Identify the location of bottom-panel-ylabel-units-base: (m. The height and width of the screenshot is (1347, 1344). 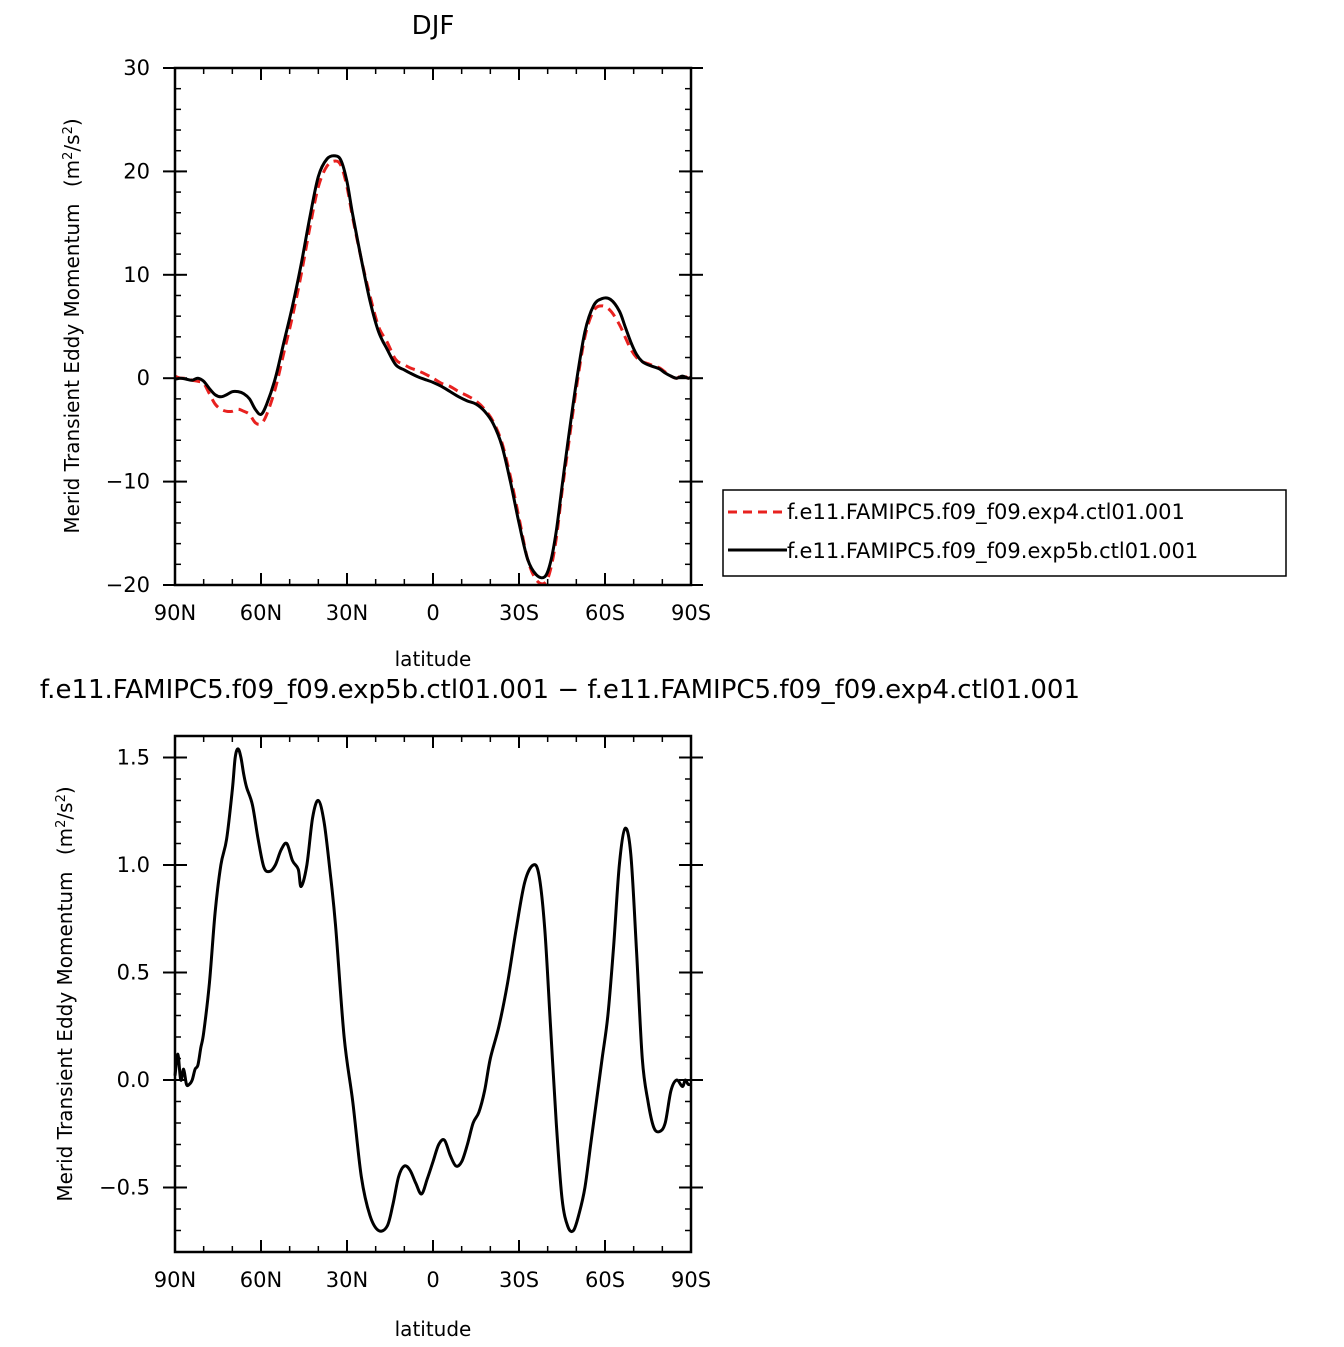
(65, 841).